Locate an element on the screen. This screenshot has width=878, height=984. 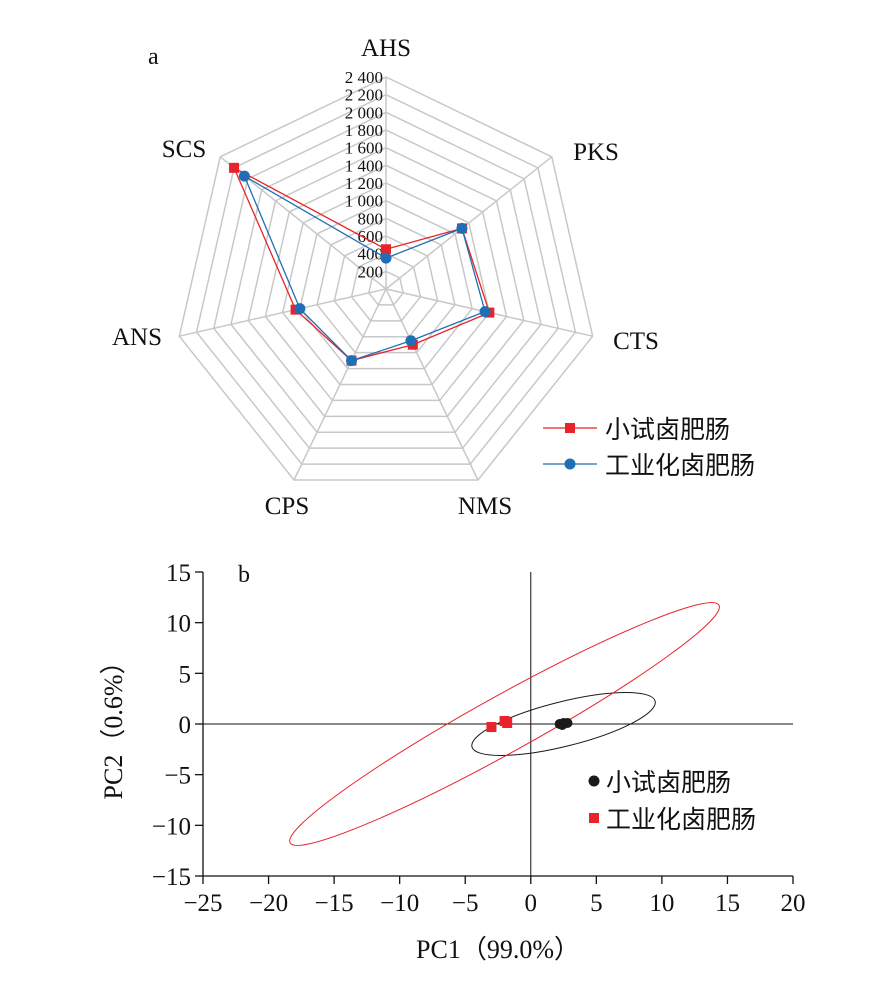
y-tick-label: 10 is located at coordinates (178, 624).